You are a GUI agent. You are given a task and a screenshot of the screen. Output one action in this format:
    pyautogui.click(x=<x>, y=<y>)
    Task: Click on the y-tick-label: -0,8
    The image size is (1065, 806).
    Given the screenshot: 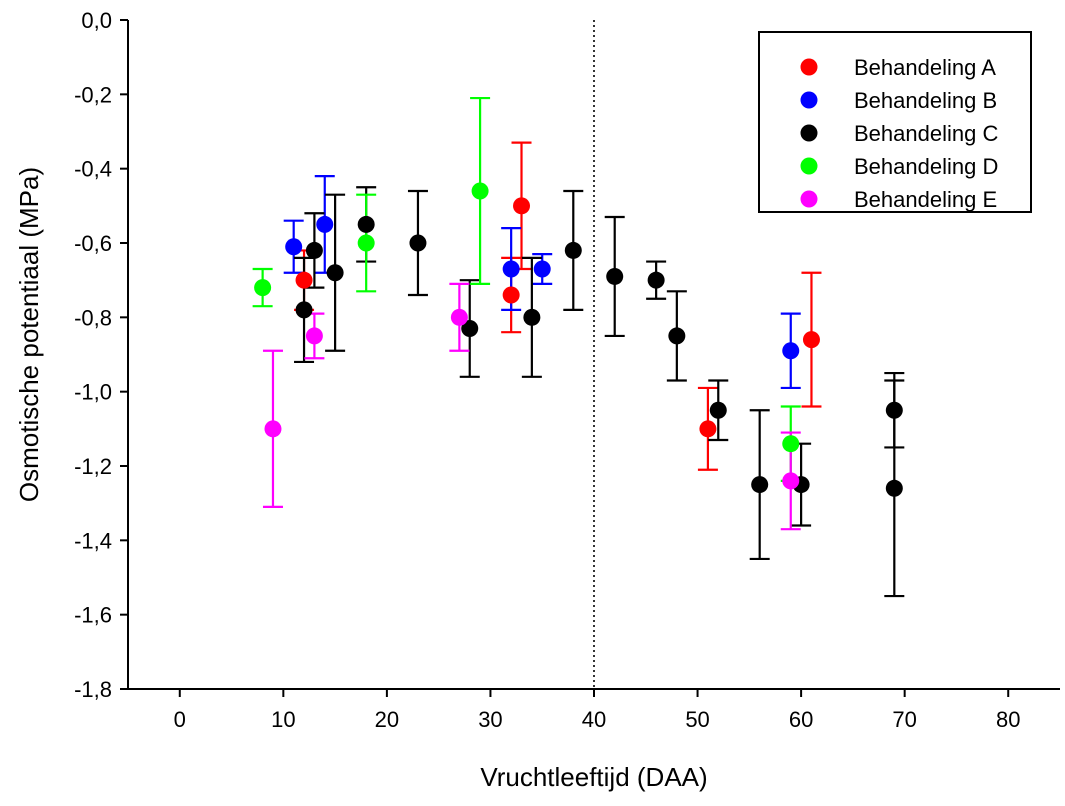 What is the action you would take?
    pyautogui.click(x=93, y=317)
    